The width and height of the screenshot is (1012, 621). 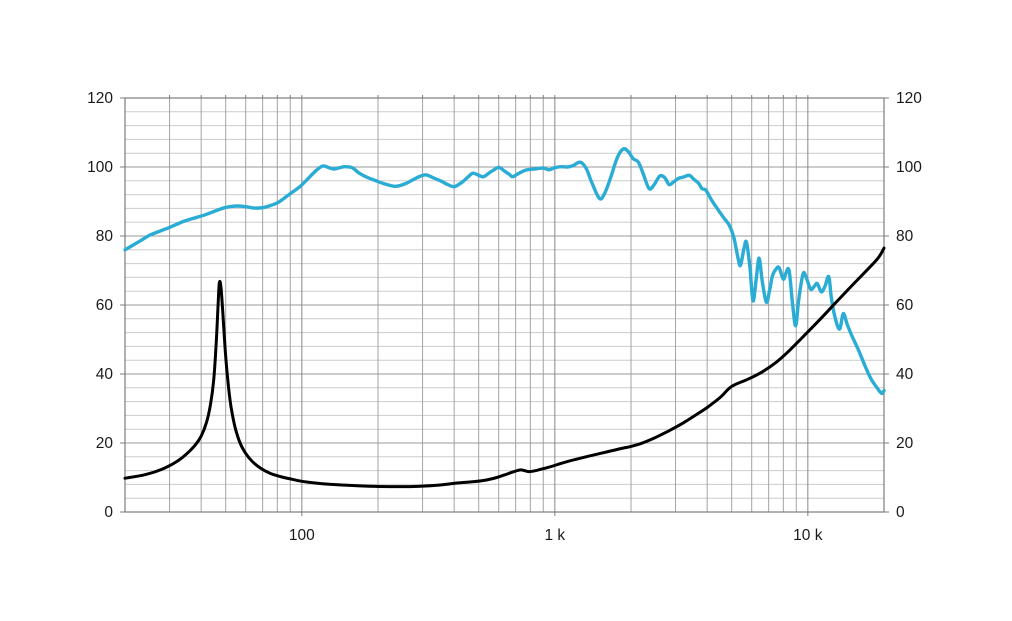 What do you see at coordinates (905, 443) in the screenshot?
I see `y-axis-tick-label-right: 20` at bounding box center [905, 443].